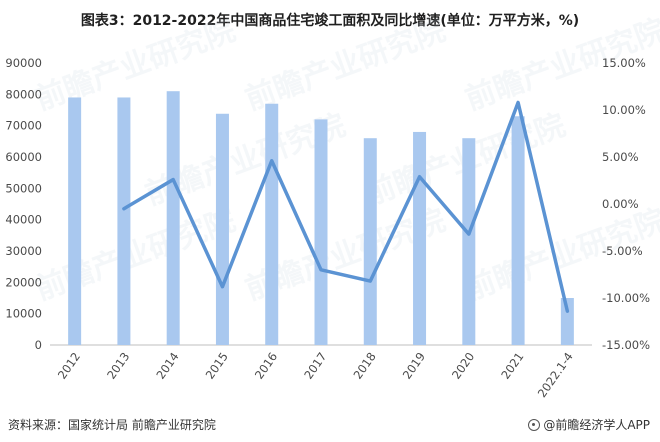  Describe the element at coordinates (23, 251) in the screenshot. I see `left-axis-tick-label: 30000` at that location.